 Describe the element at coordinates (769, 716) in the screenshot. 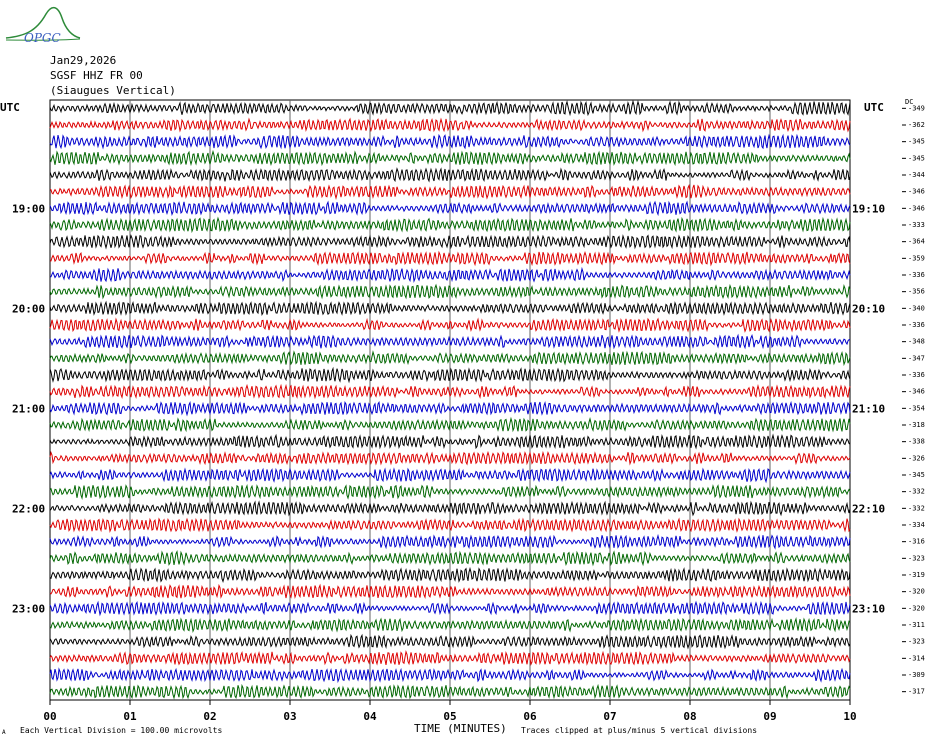

I see `x-tick-label: 09` at that location.